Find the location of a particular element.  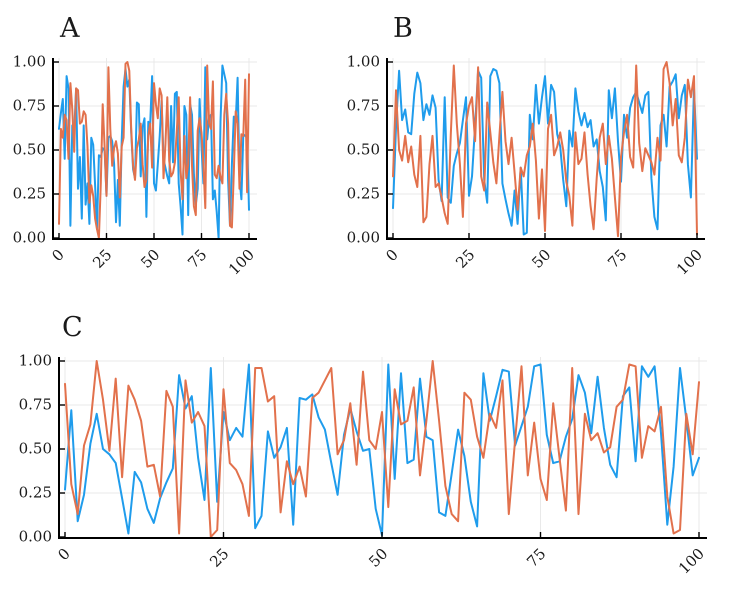

panel-a is located at coordinates (154, 149).